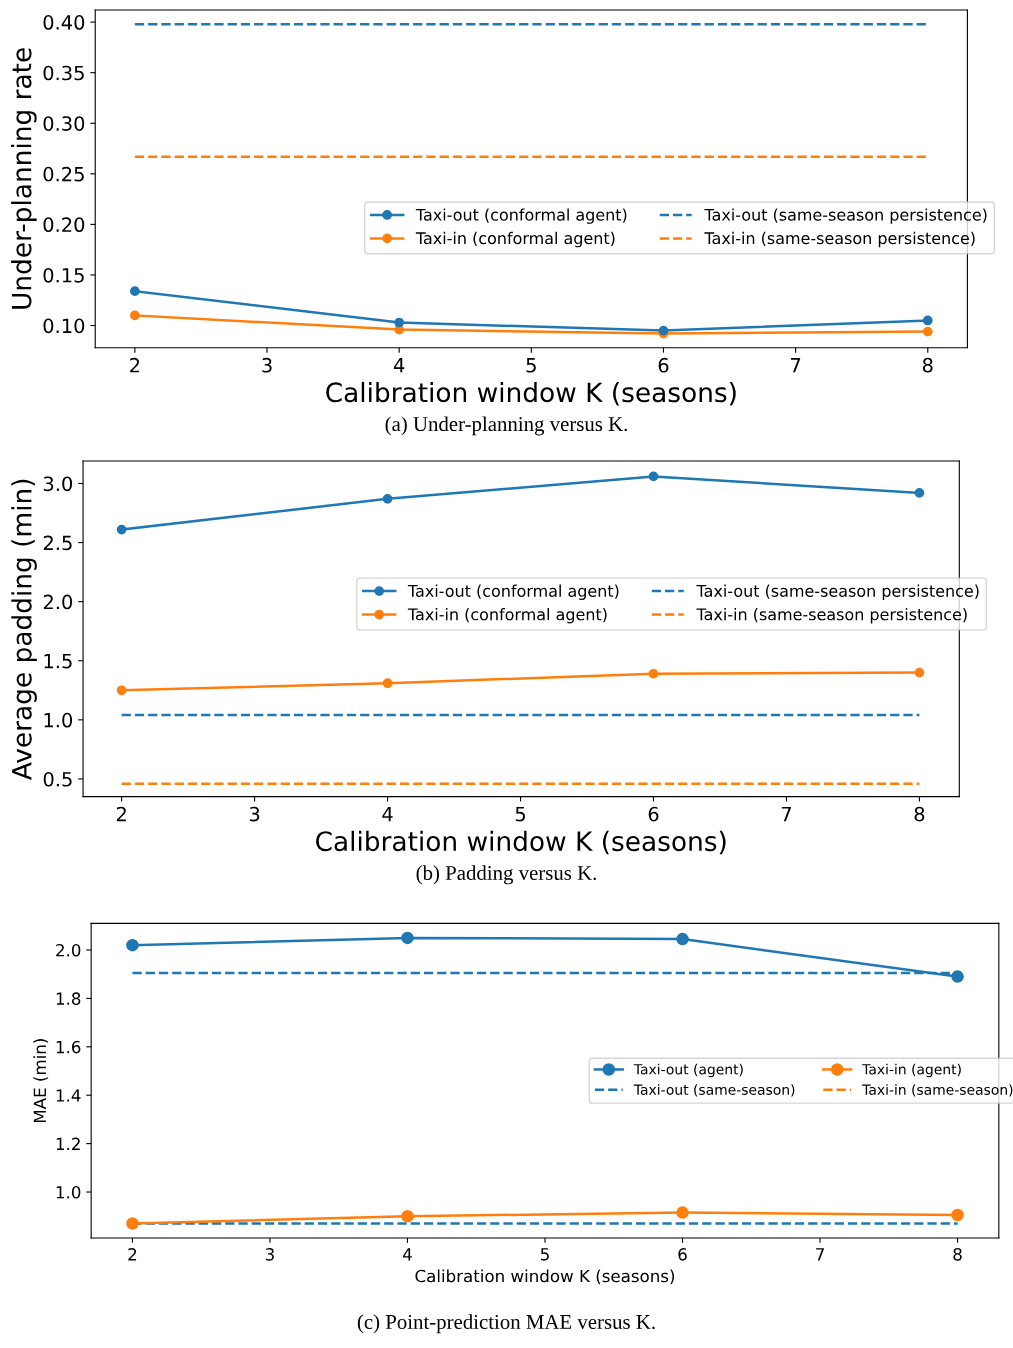 This screenshot has height=1348, width=1013. I want to click on y-axis-title: MAE (min), so click(41, 1081).